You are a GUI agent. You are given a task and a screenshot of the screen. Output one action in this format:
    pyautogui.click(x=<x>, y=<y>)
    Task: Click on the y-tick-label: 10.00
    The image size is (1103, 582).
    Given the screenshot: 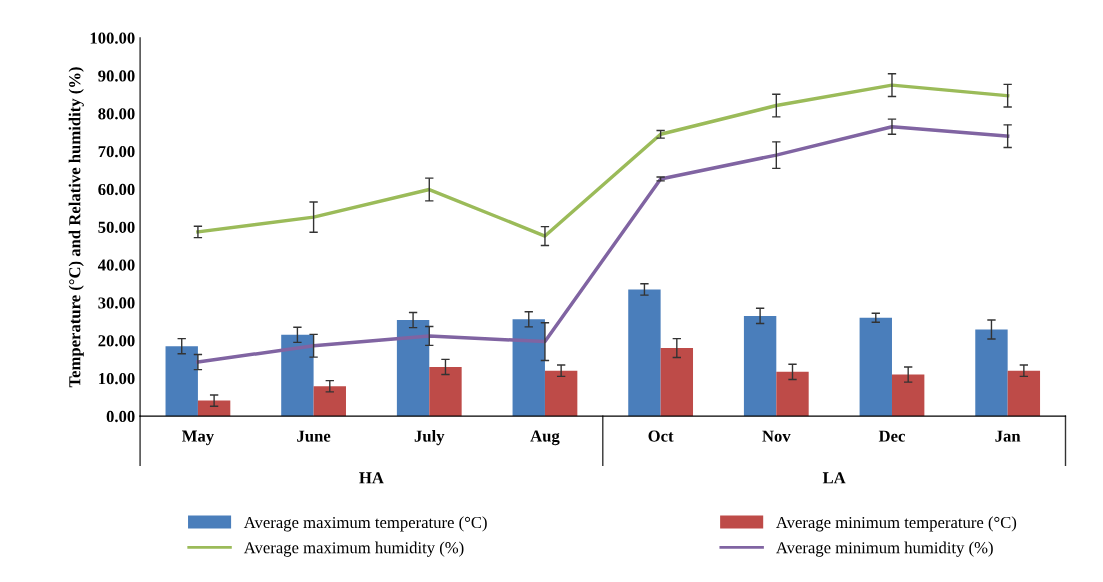 What is the action you would take?
    pyautogui.click(x=117, y=379)
    